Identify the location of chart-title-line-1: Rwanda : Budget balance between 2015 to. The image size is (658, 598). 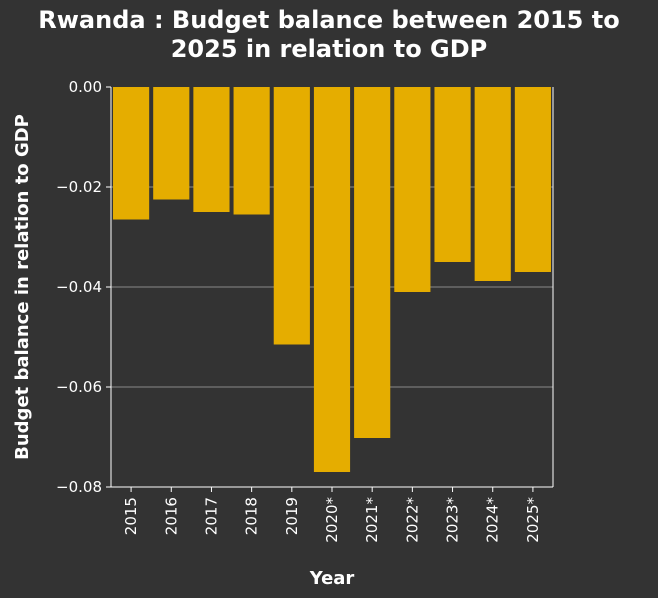
(329, 20).